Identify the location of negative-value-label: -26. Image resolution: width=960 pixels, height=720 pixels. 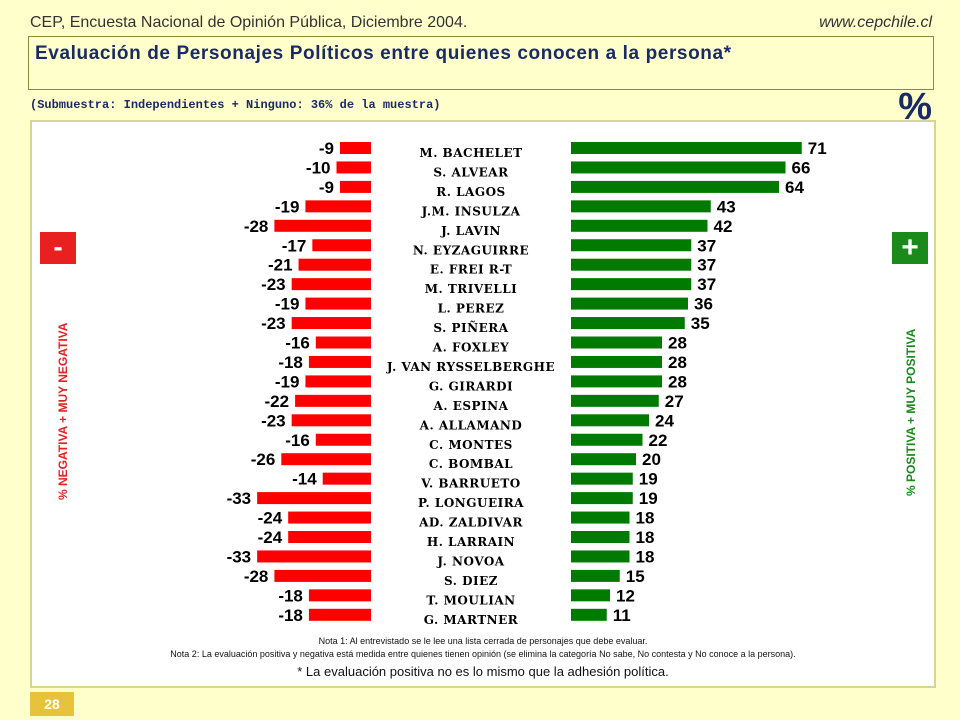
(263, 459).